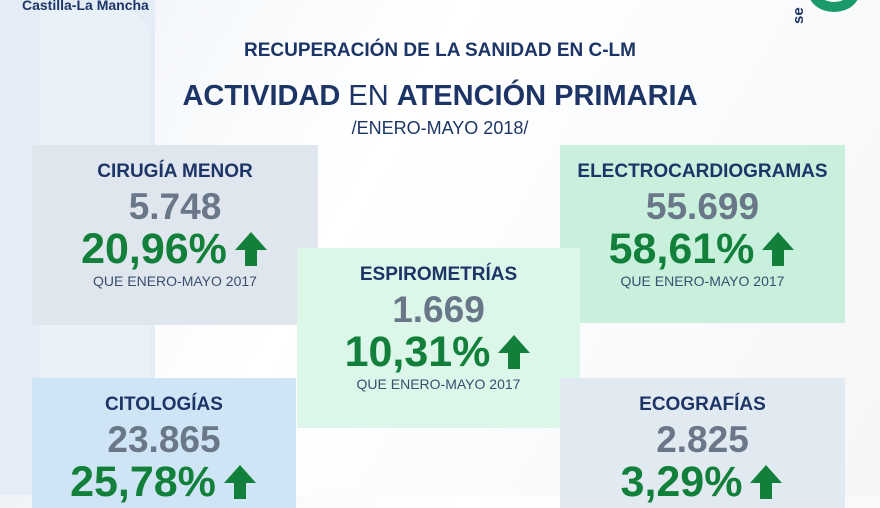  I want to click on title-part: ATENCIÓN PRIMARIA, so click(547, 96).